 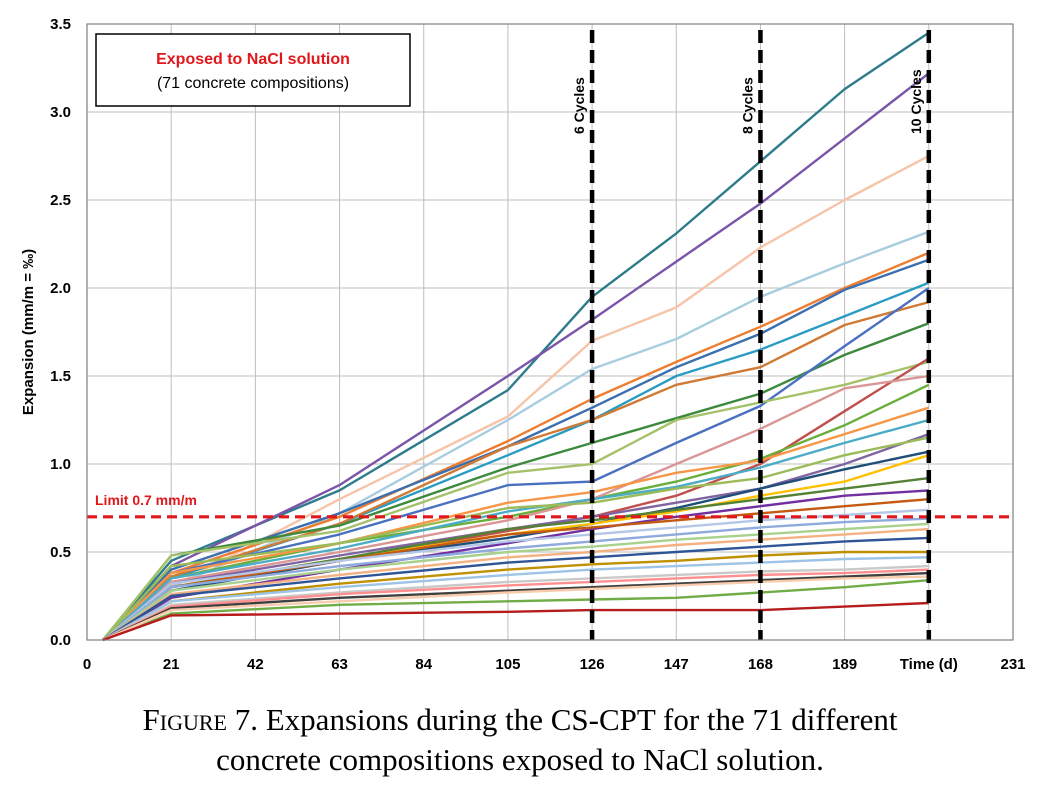 What do you see at coordinates (507, 664) in the screenshot?
I see `x-tick-label: 105` at bounding box center [507, 664].